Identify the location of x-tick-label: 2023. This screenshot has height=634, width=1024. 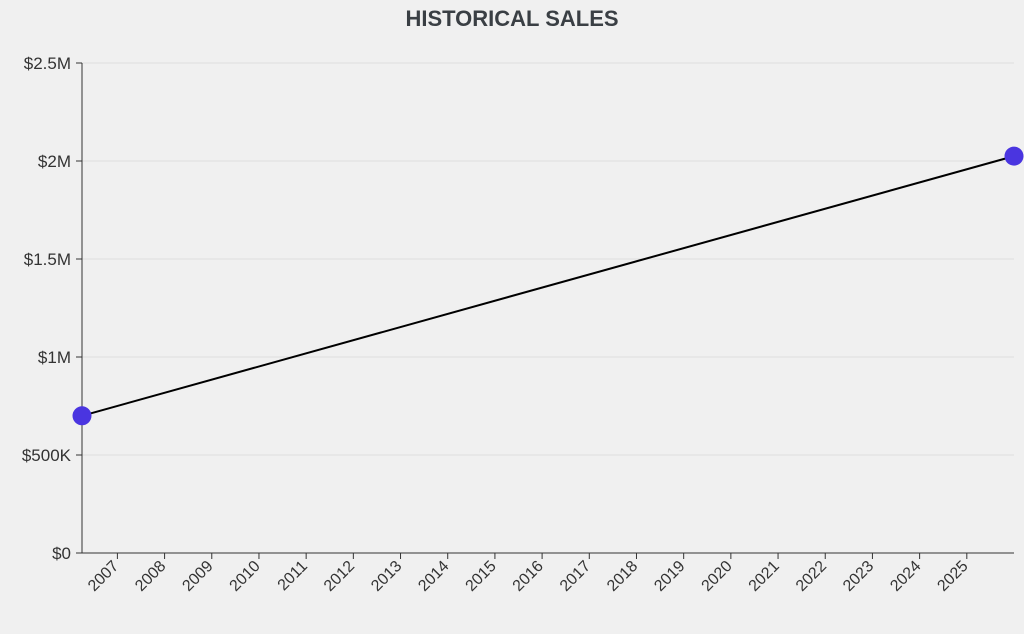
(858, 576).